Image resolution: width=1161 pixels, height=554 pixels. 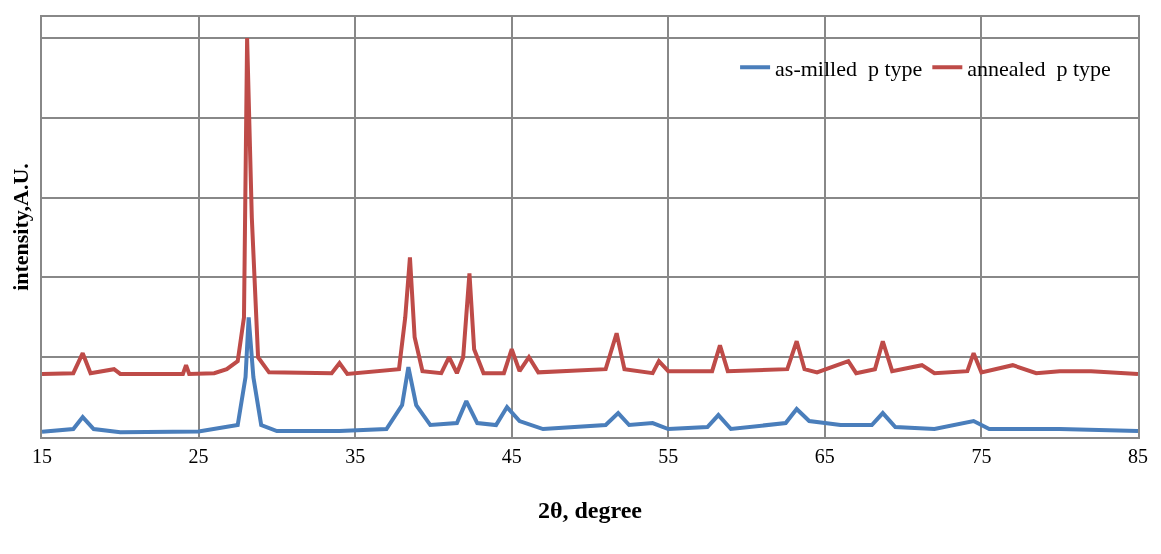 I want to click on x-tick-label: 75, so click(x=981, y=456).